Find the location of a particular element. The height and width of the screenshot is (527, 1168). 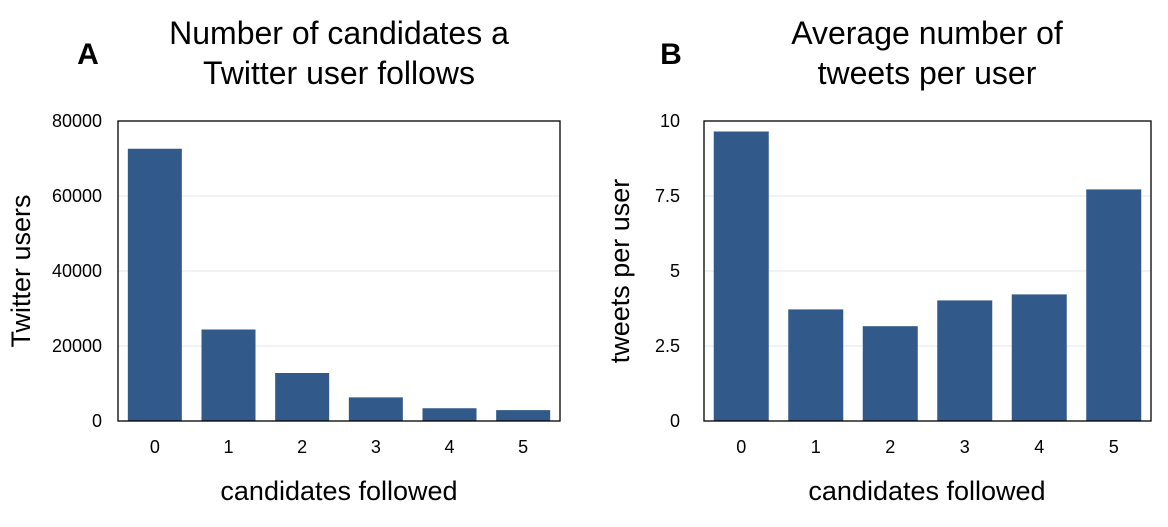

panel-a-x-axis-title: candidates followed is located at coordinates (338, 491).